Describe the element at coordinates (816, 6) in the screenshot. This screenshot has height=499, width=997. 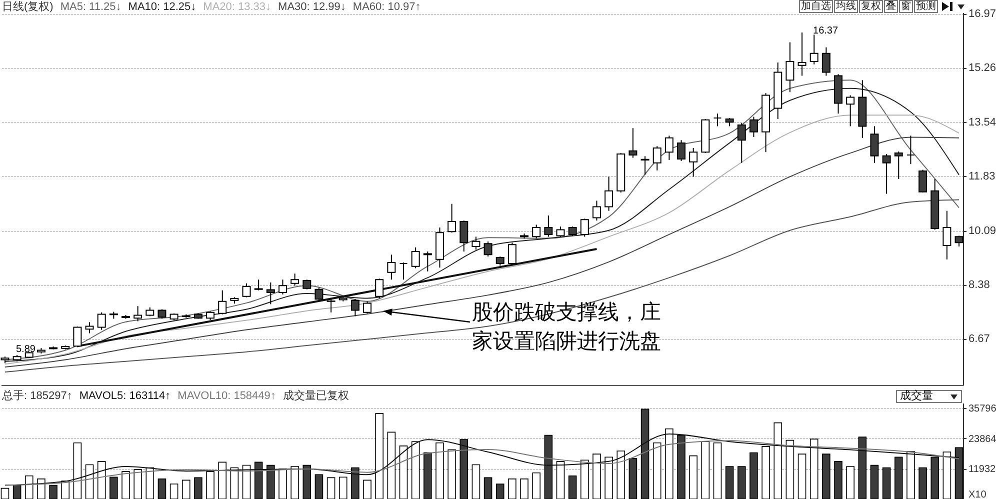
I see `button: 加自选` at that location.